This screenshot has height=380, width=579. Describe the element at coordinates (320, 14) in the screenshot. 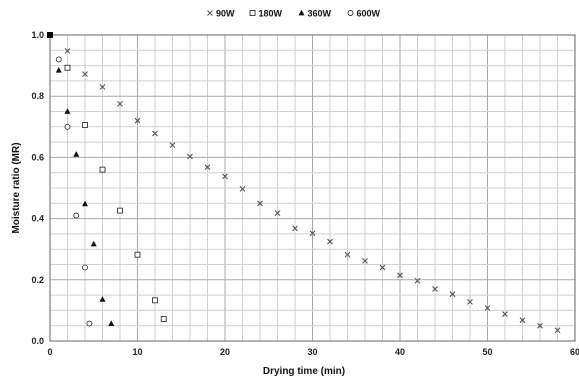

I see `legend-label-360w: 360W` at that location.